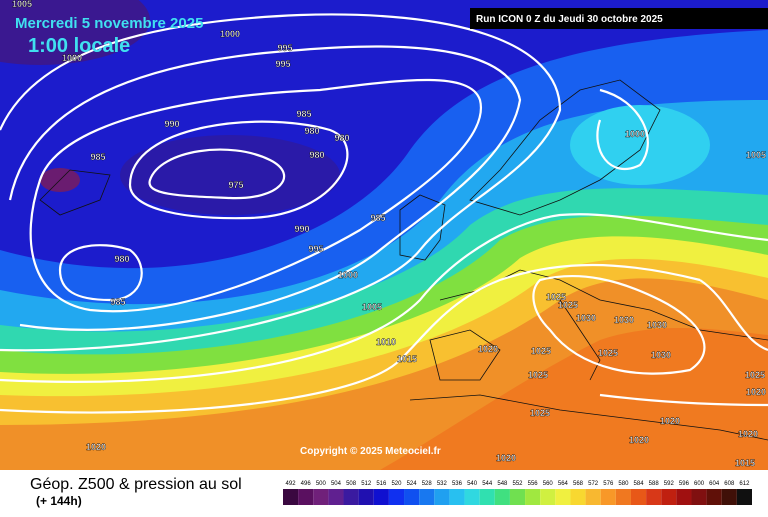  What do you see at coordinates (381, 484) in the screenshot?
I see `scale-label: 516` at bounding box center [381, 484].